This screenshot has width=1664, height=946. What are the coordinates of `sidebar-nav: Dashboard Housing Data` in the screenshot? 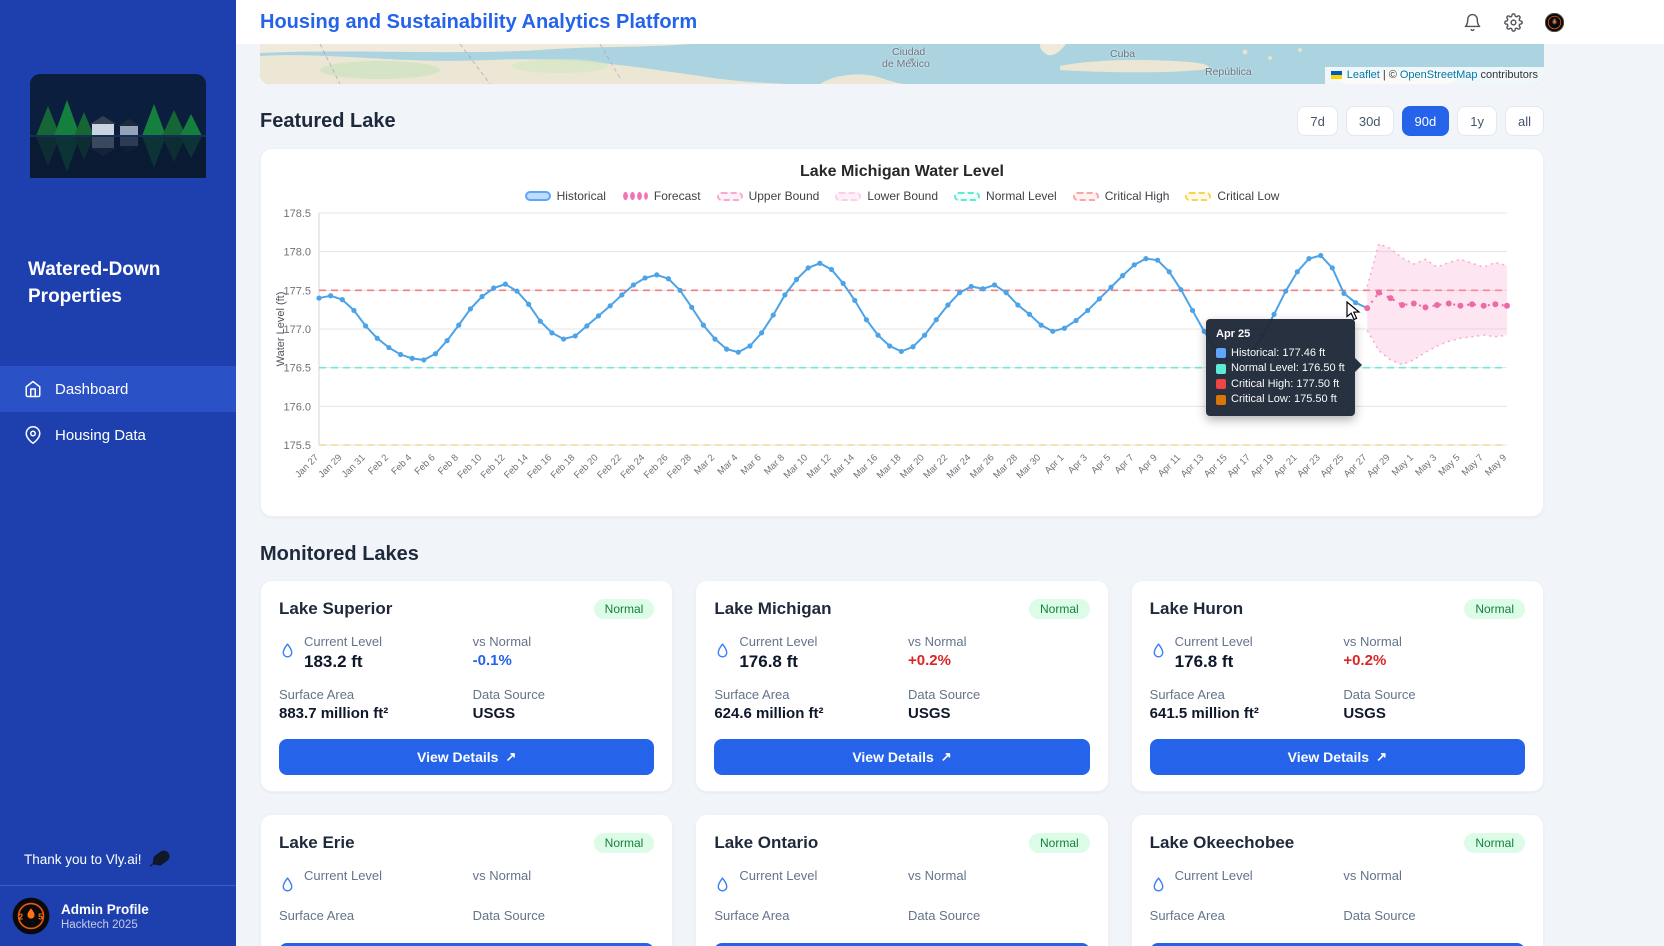 It's located at (118, 412).